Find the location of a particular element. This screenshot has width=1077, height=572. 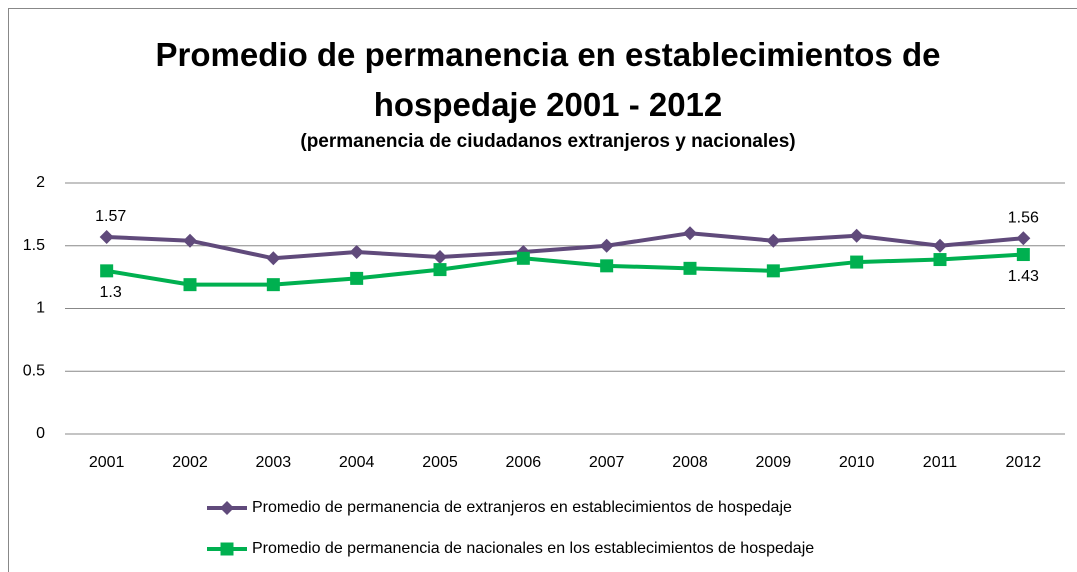

y-tick-label: 0.5 is located at coordinates (34, 370).